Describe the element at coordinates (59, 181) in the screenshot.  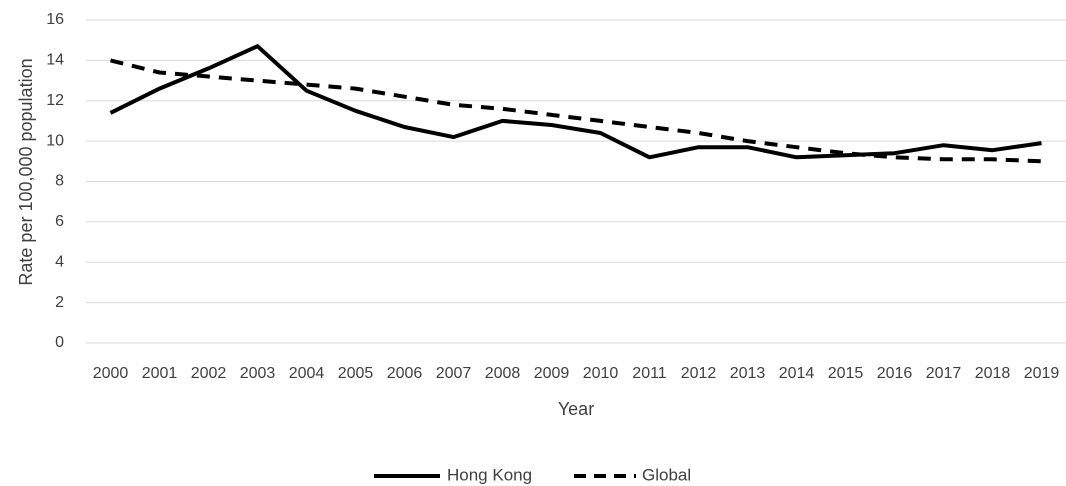
I see `y-tick-label: 8` at that location.